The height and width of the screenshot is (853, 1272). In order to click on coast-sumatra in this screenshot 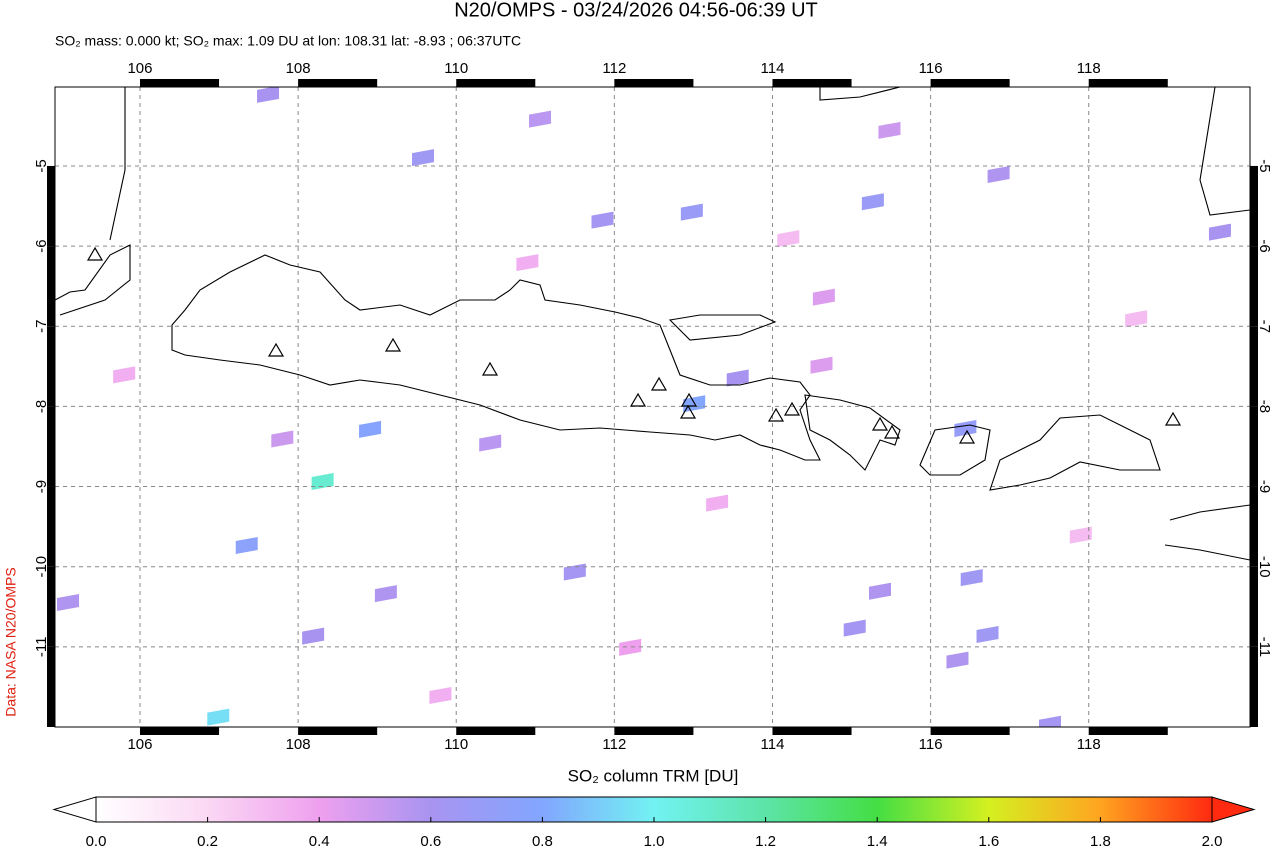, I will do `click(93, 280)`.